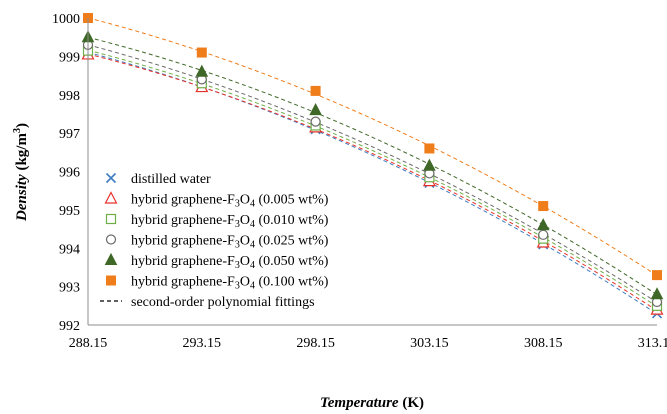 This screenshot has width=667, height=414. What do you see at coordinates (111, 197) in the screenshot?
I see `legend-marker-c005` at bounding box center [111, 197].